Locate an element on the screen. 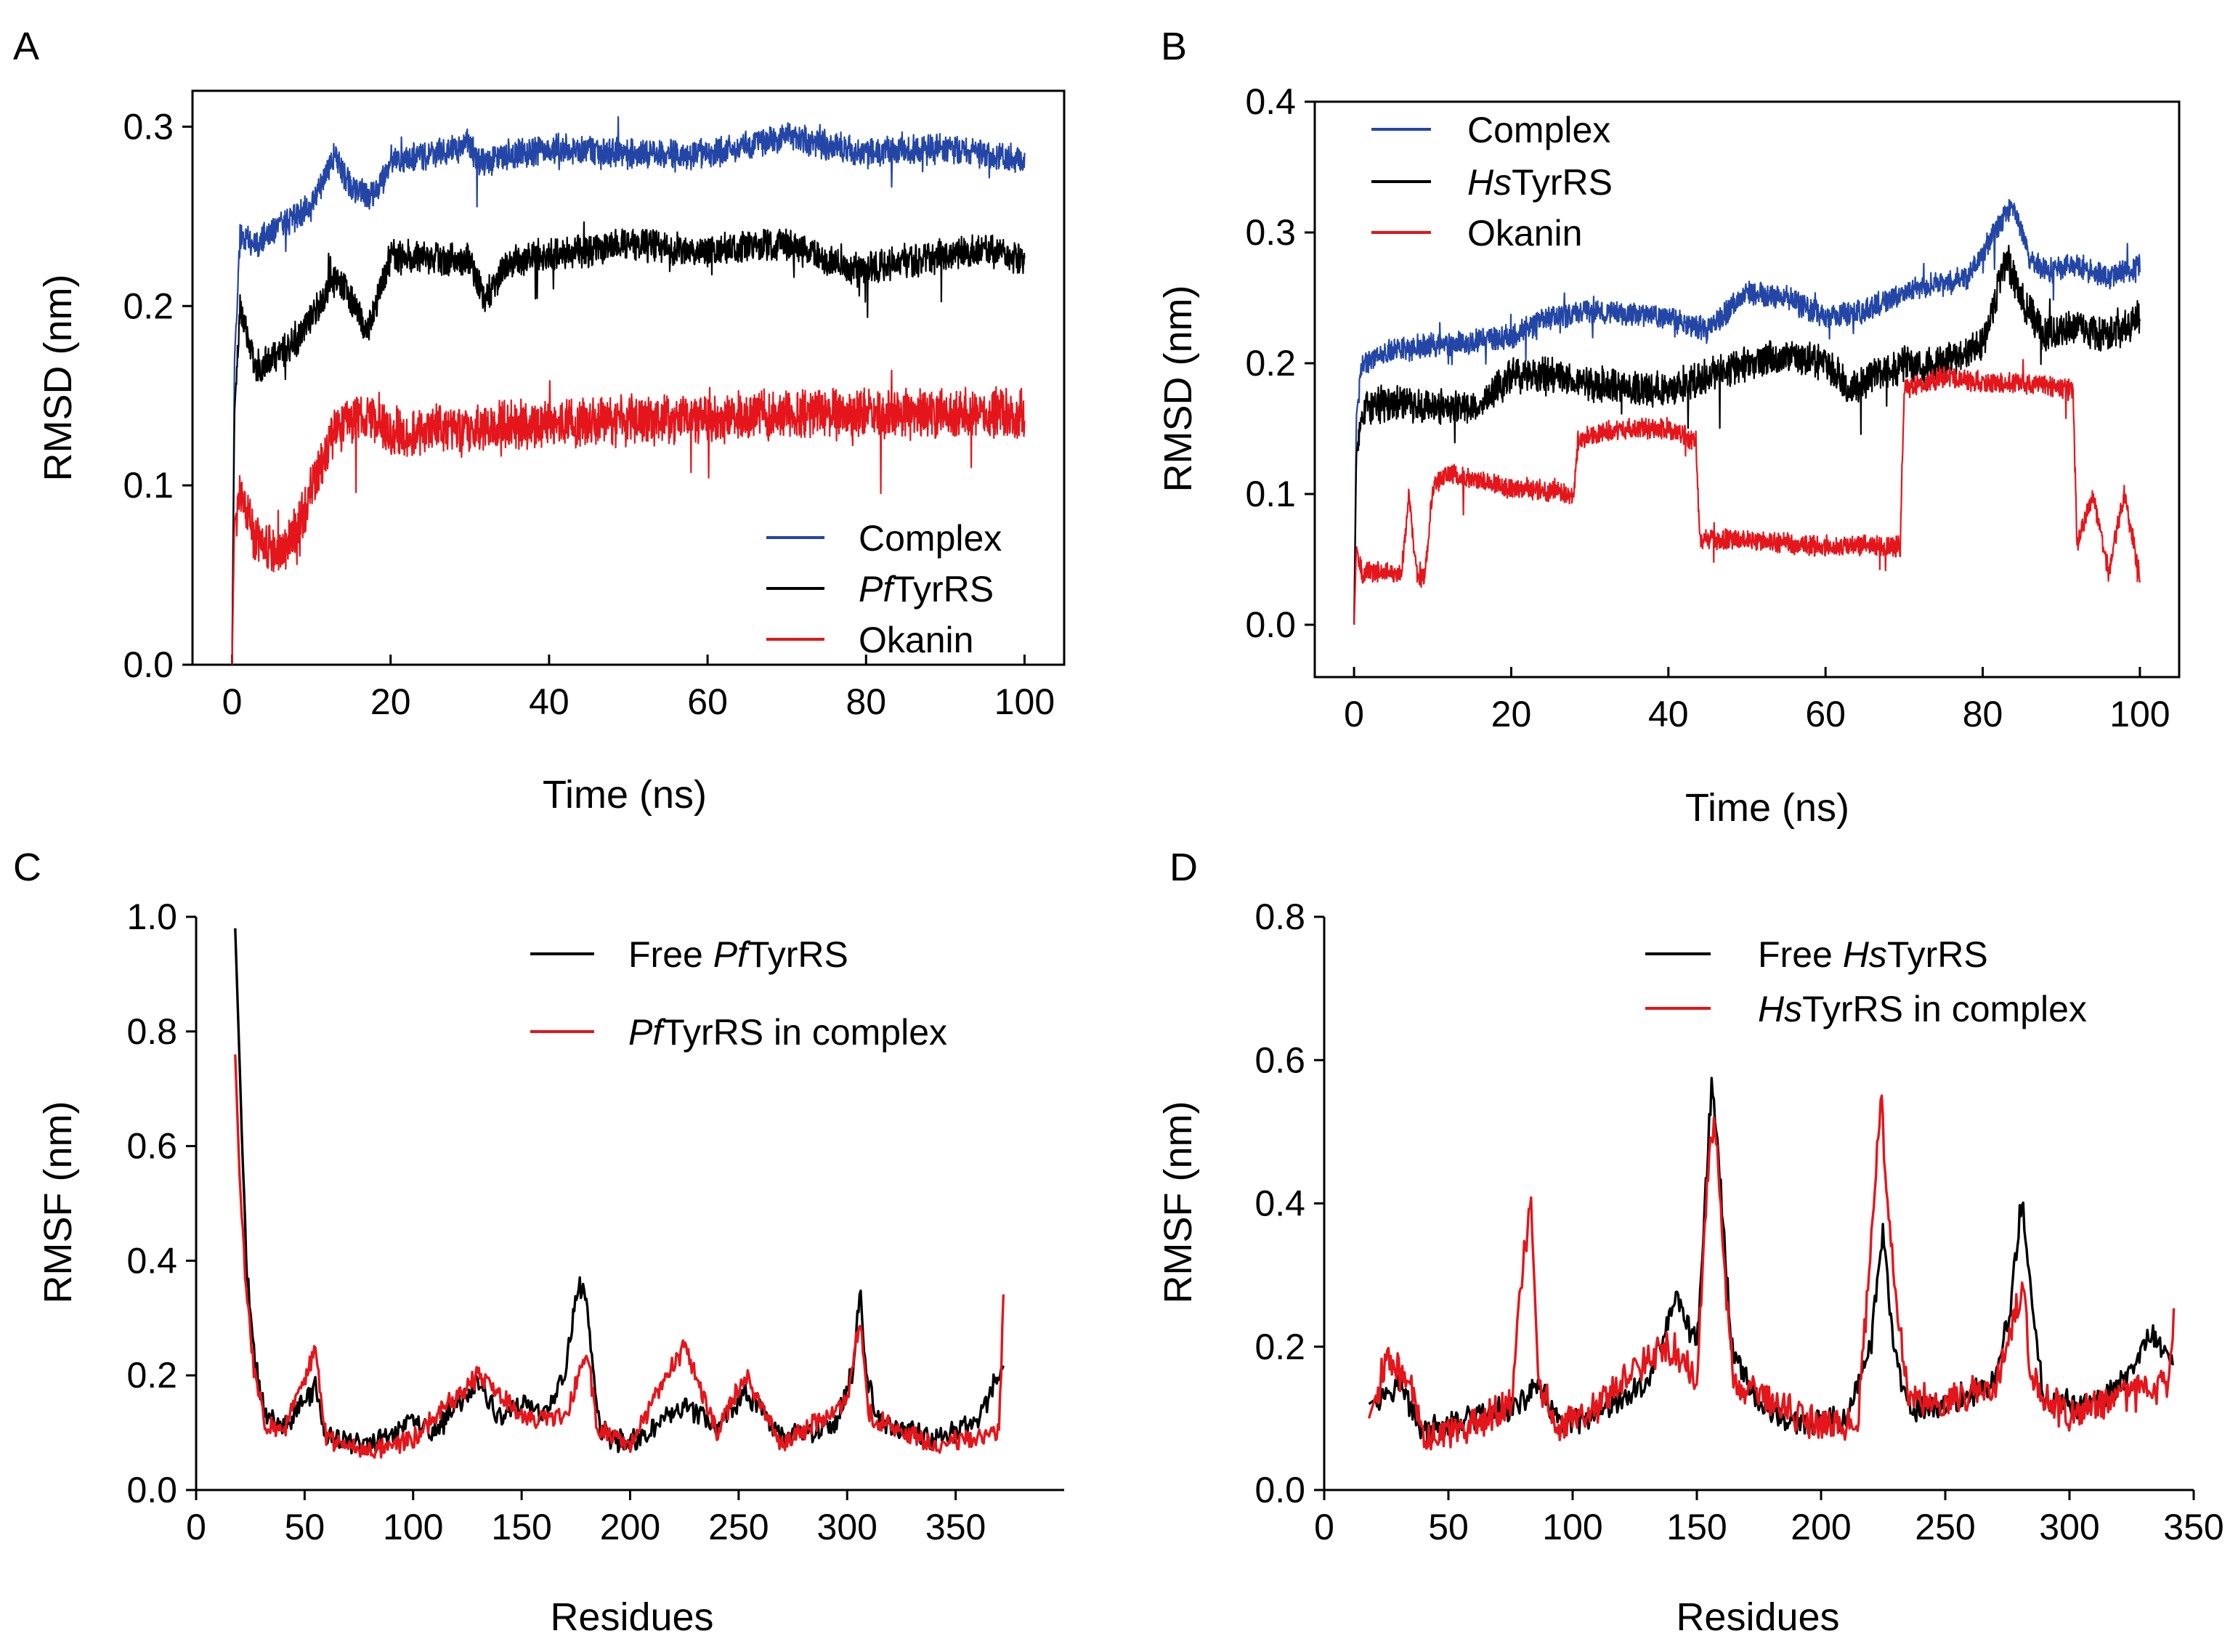 The width and height of the screenshot is (2238, 1652). panel-a-x-axis-label: Time (ns) is located at coordinates (625, 795).